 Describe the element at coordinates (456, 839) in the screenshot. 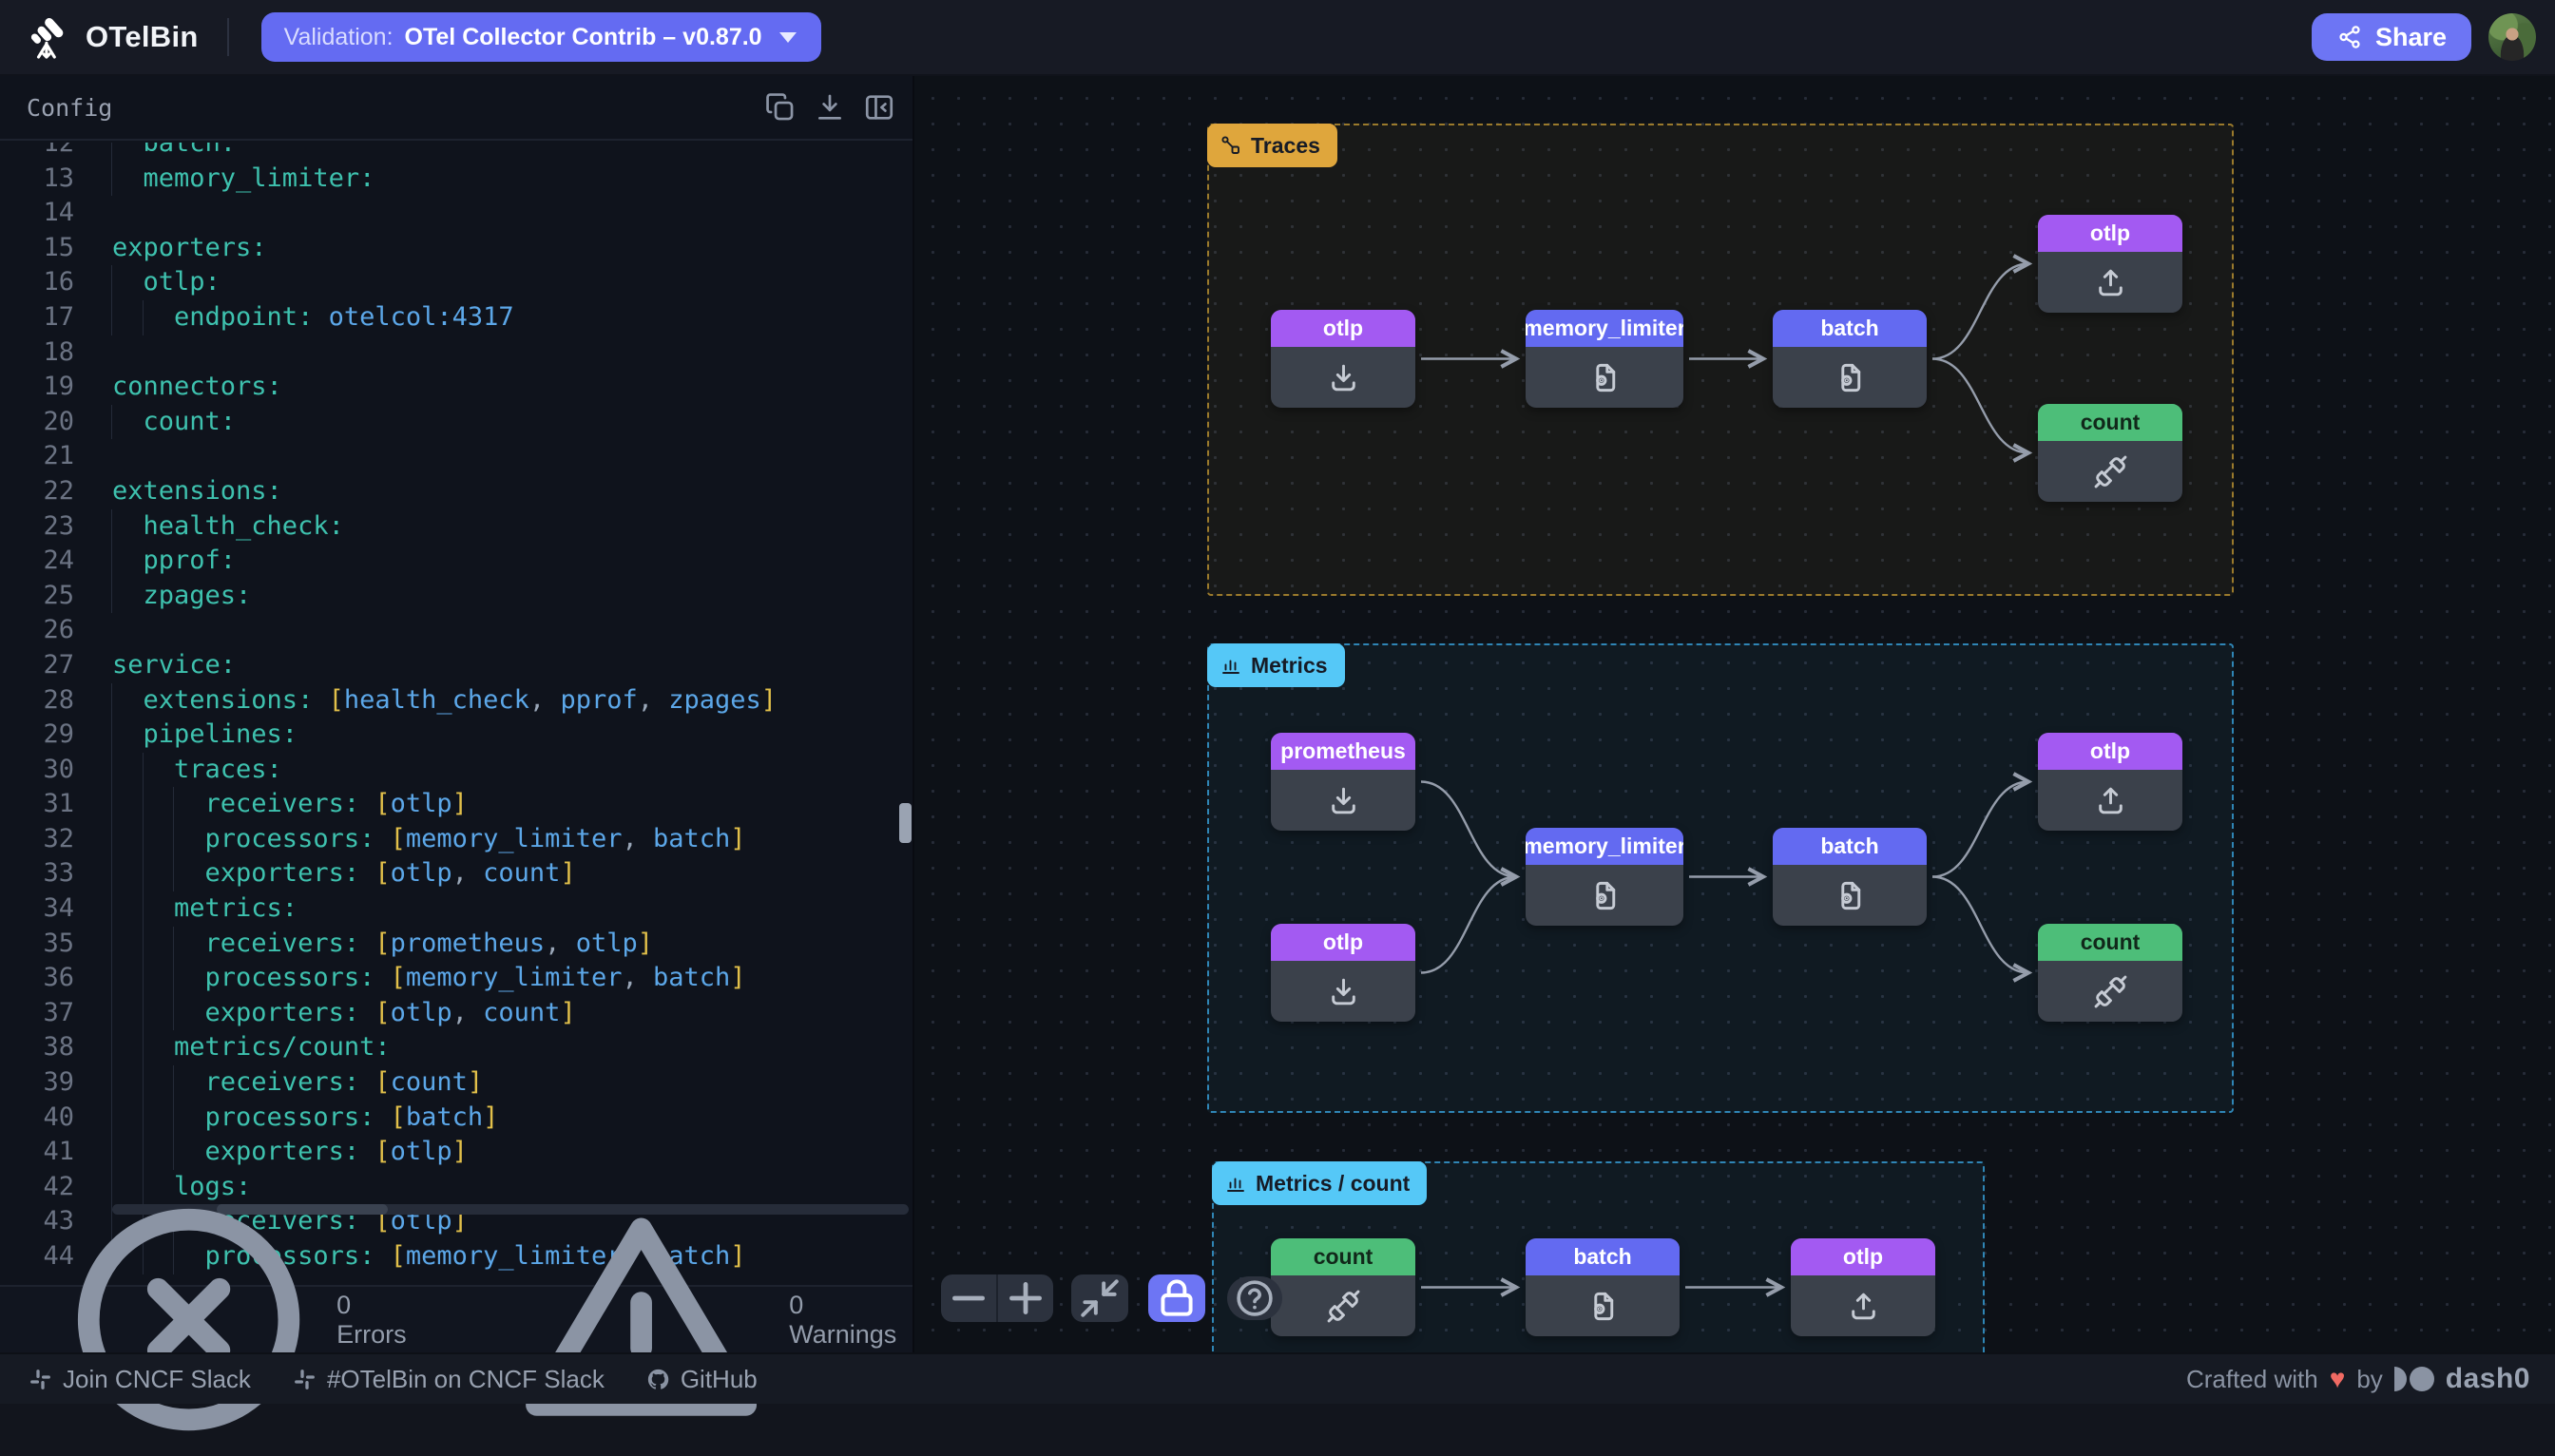

I see `code-line: 32 processors: [memory_limiter, batch]` at that location.